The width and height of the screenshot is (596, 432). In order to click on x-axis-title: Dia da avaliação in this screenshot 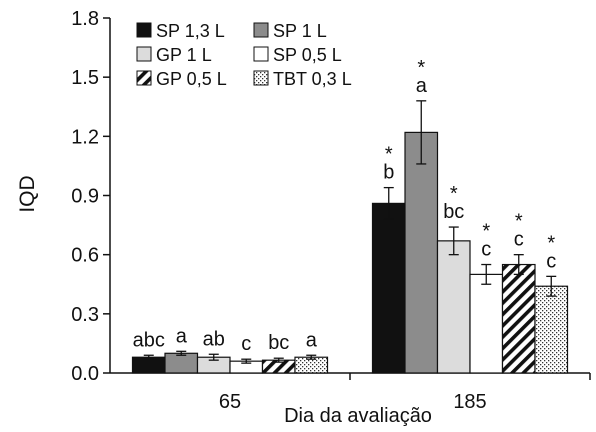, I will do `click(358, 416)`.